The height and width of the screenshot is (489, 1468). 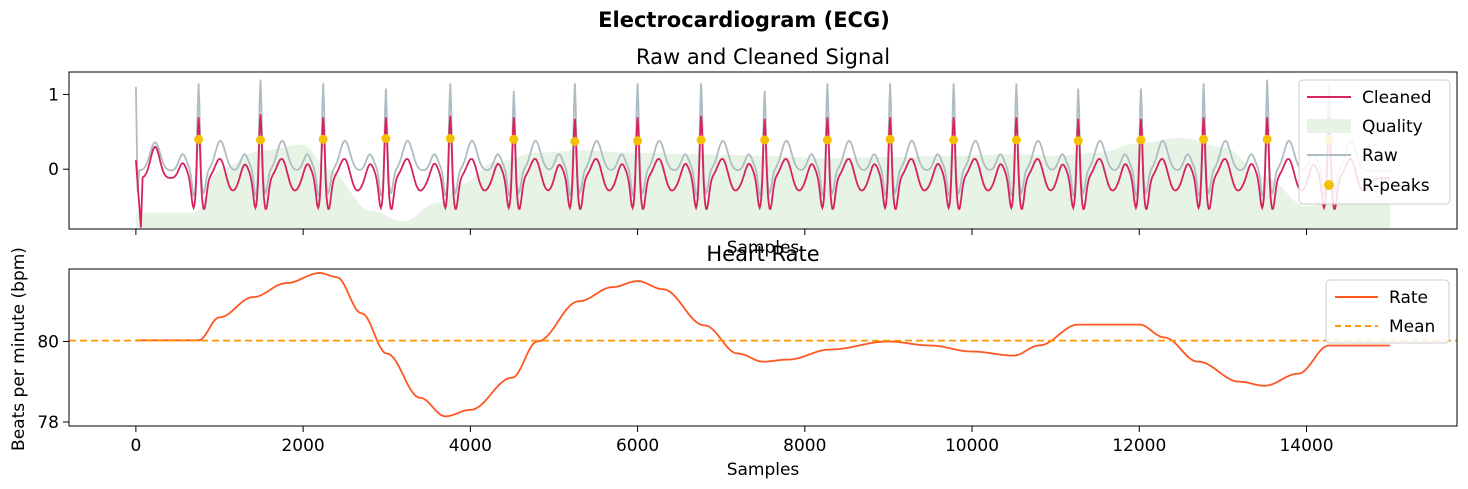 What do you see at coordinates (19, 349) in the screenshot?
I see `heart-rate-y-axis-label: Beats per minute (bpm)` at bounding box center [19, 349].